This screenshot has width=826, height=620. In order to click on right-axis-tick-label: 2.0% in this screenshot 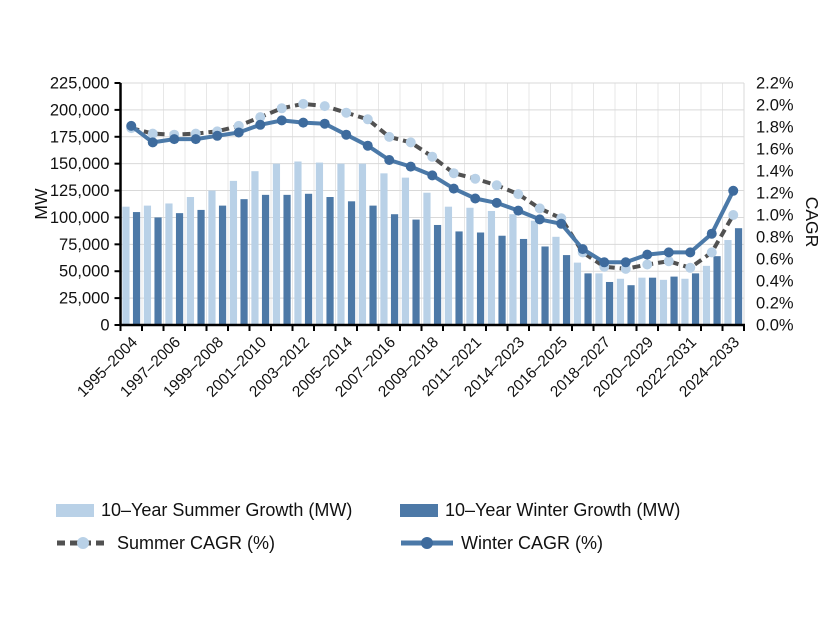, I will do `click(775, 106)`.